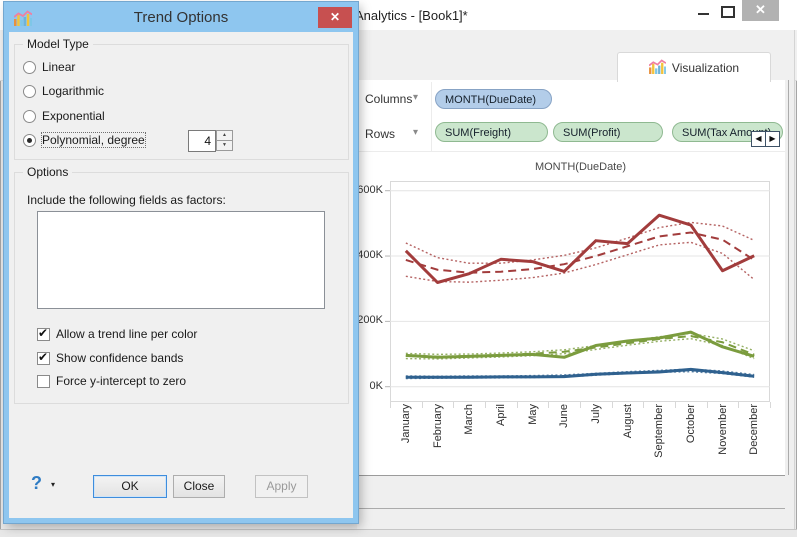 The height and width of the screenshot is (537, 797). I want to click on help-button: ?, so click(36, 483).